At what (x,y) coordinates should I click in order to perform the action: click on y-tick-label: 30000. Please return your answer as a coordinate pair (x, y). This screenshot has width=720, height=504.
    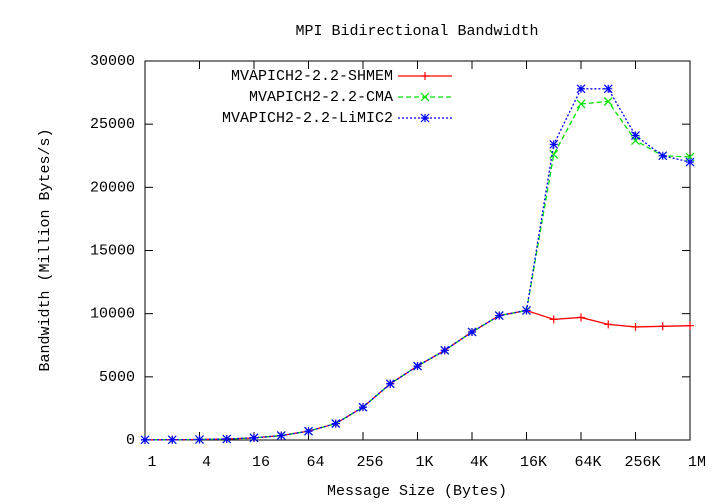
    Looking at the image, I should click on (112, 61).